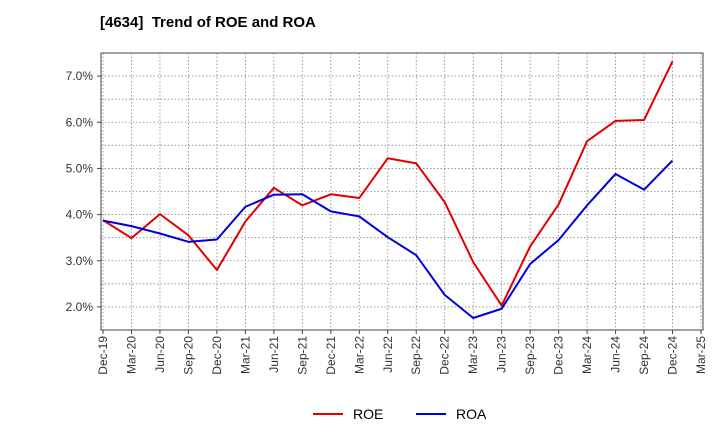 The image size is (720, 440). What do you see at coordinates (471, 414) in the screenshot?
I see `legend-label-roa: ROA` at bounding box center [471, 414].